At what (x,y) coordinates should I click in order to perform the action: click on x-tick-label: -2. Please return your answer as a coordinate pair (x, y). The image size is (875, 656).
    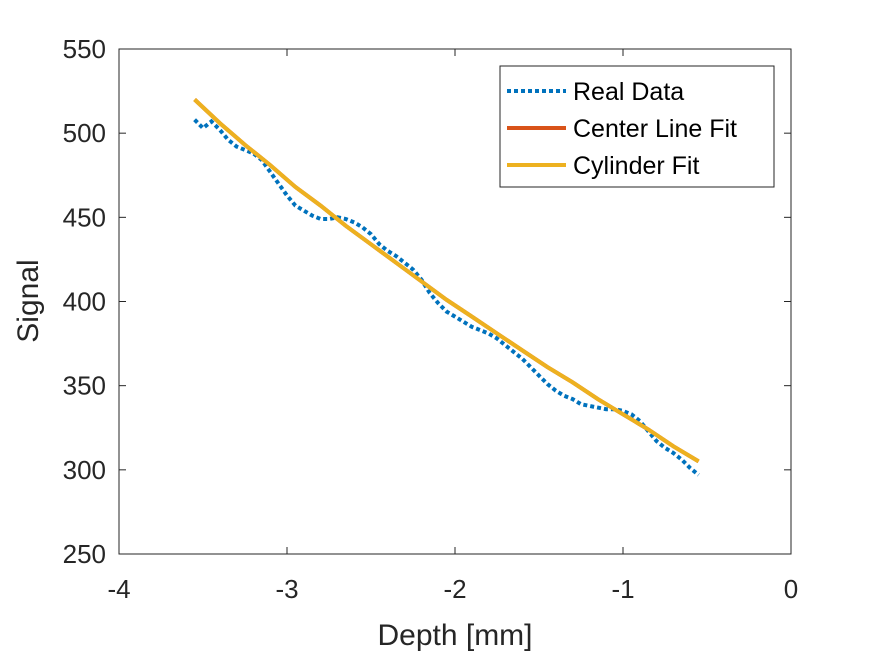
    Looking at the image, I should click on (454, 589).